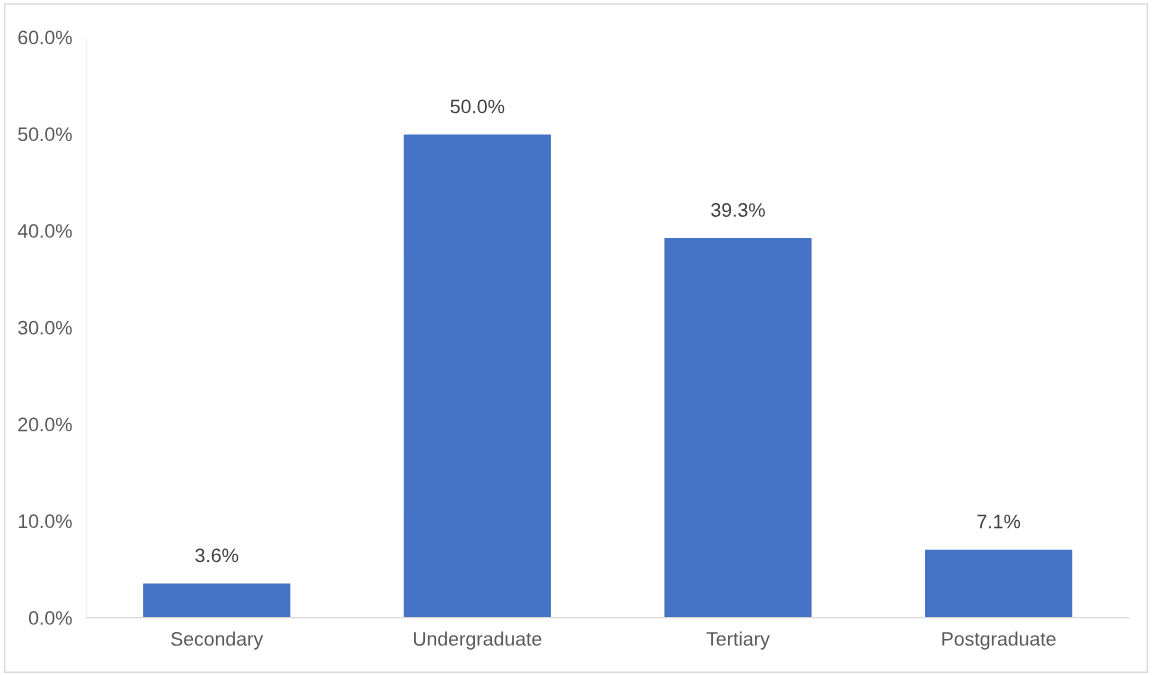 The image size is (1152, 675). I want to click on y-tick-label: 60.0%, so click(45, 37).